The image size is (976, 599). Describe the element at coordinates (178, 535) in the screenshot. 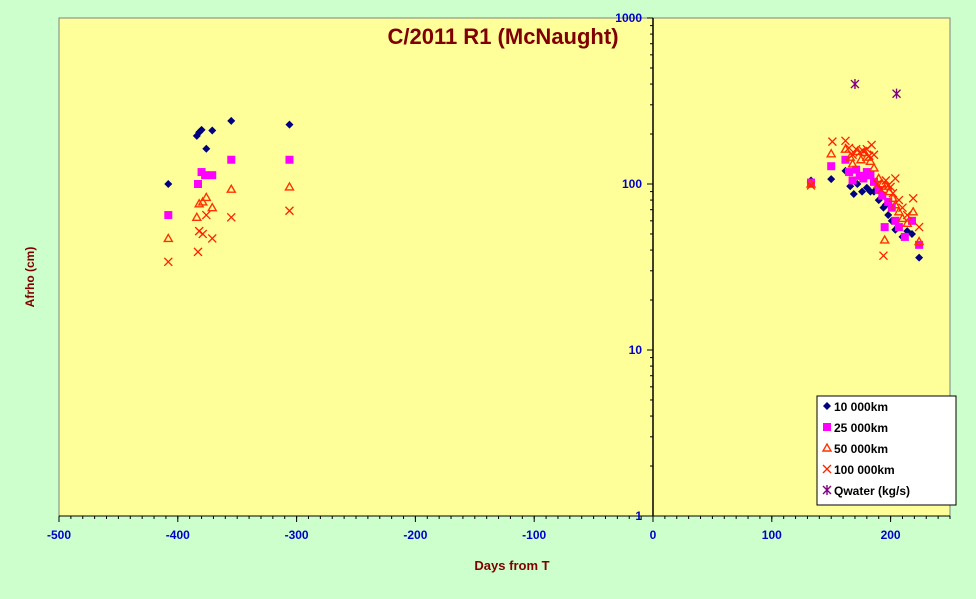

I see `x-tick-label: -400` at that location.